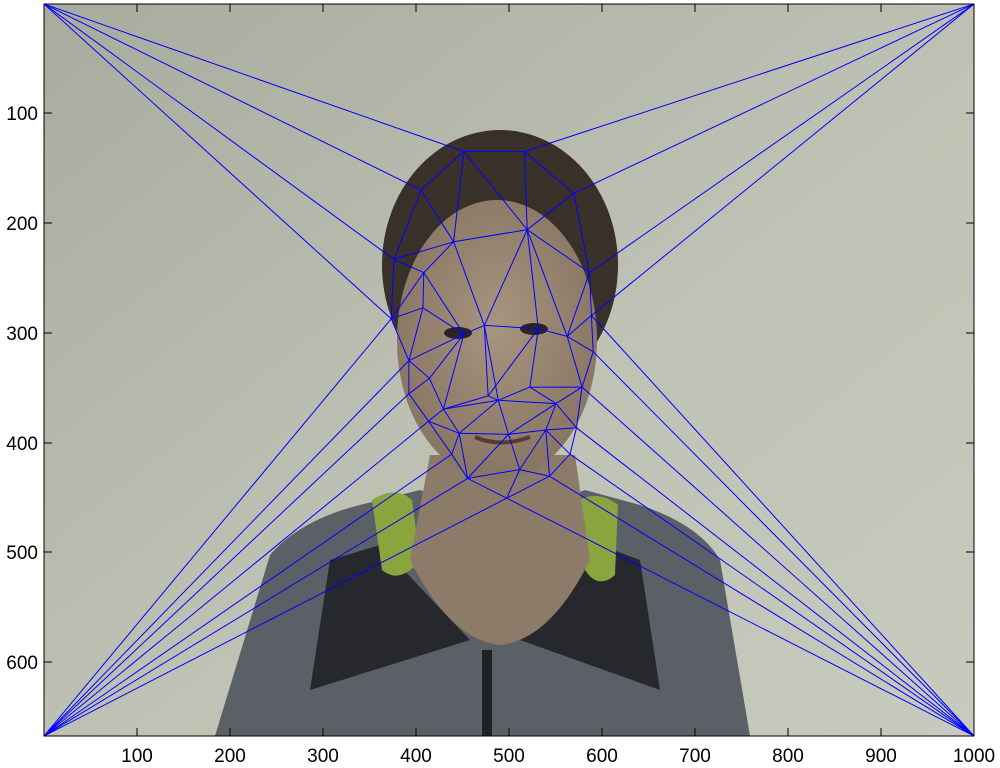 The image size is (1000, 768). What do you see at coordinates (390, 617) in the screenshot?
I see `jacket-collar-left` at bounding box center [390, 617].